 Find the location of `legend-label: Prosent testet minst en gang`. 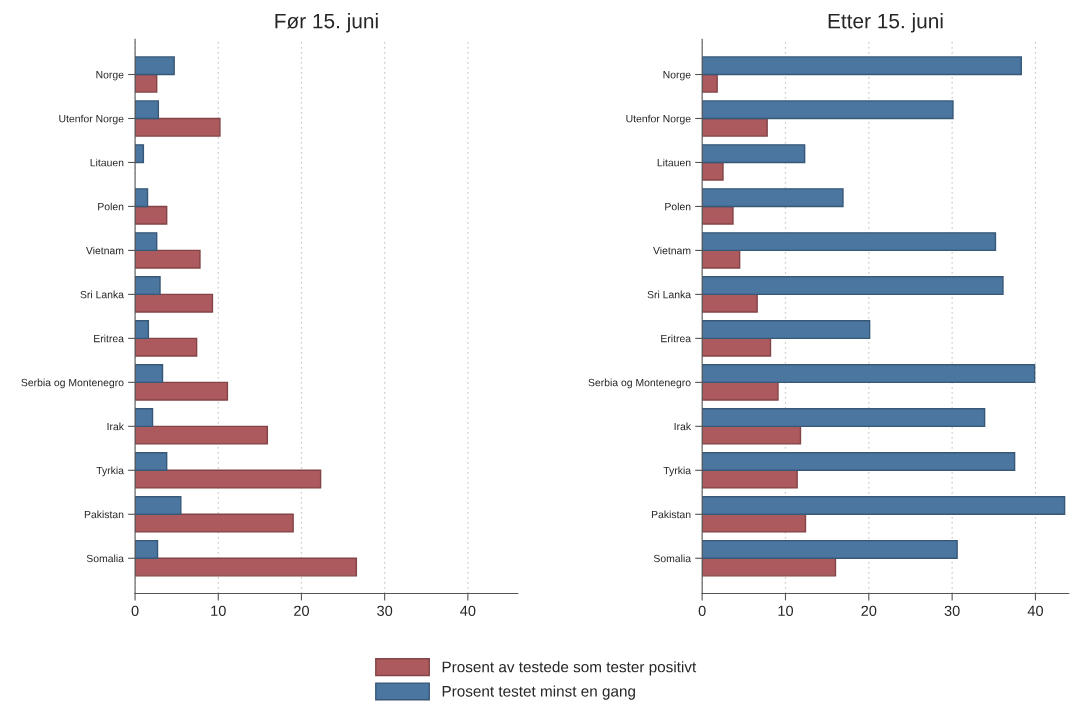

legend-label: Prosent testet minst en gang is located at coordinates (538, 692).